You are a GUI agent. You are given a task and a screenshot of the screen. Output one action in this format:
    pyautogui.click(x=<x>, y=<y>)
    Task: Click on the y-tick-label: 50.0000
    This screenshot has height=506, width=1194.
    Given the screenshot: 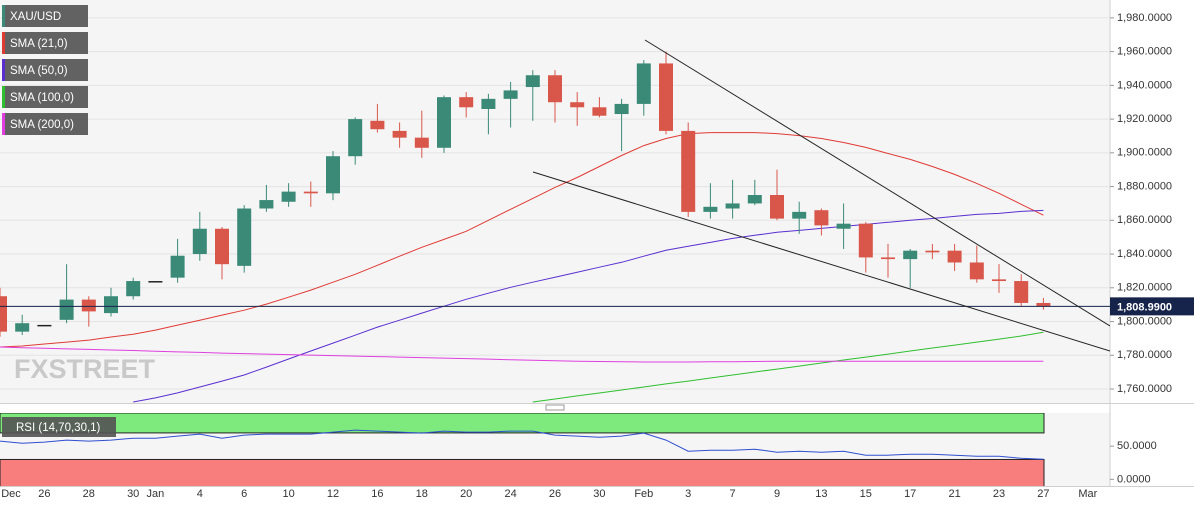 What is the action you would take?
    pyautogui.click(x=1137, y=446)
    